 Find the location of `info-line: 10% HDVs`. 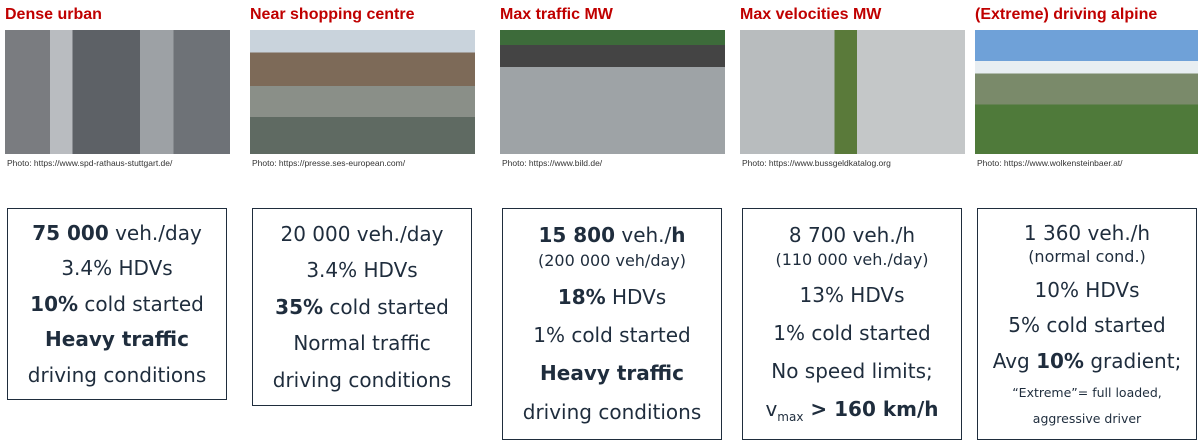

info-line: 10% HDVs is located at coordinates (1087, 289).